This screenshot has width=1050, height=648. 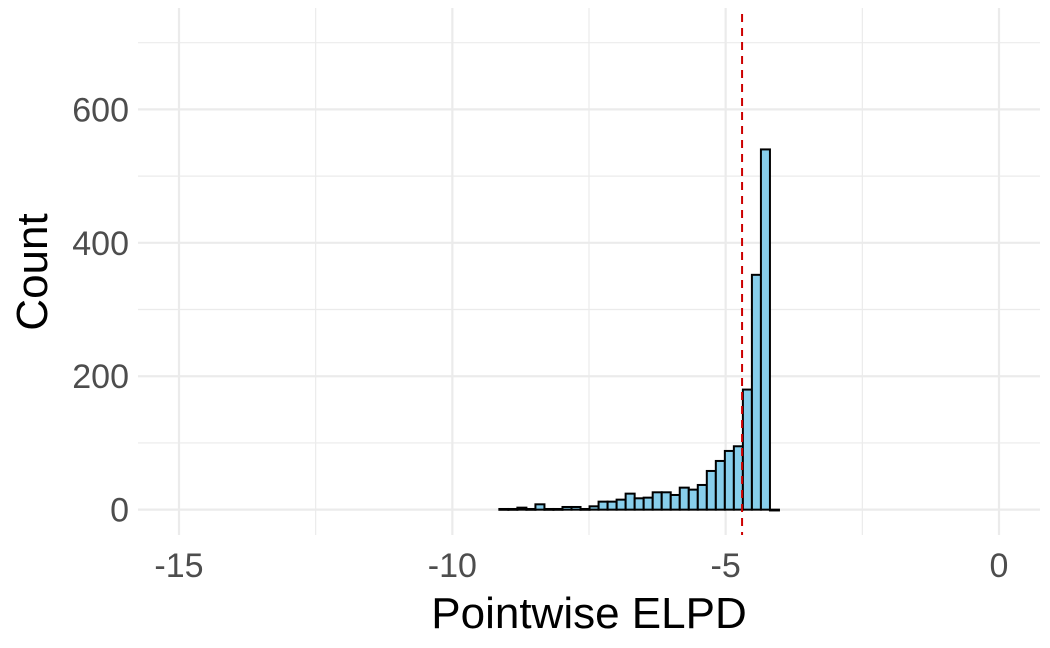 I want to click on y-tick-label: 0, so click(x=119, y=511).